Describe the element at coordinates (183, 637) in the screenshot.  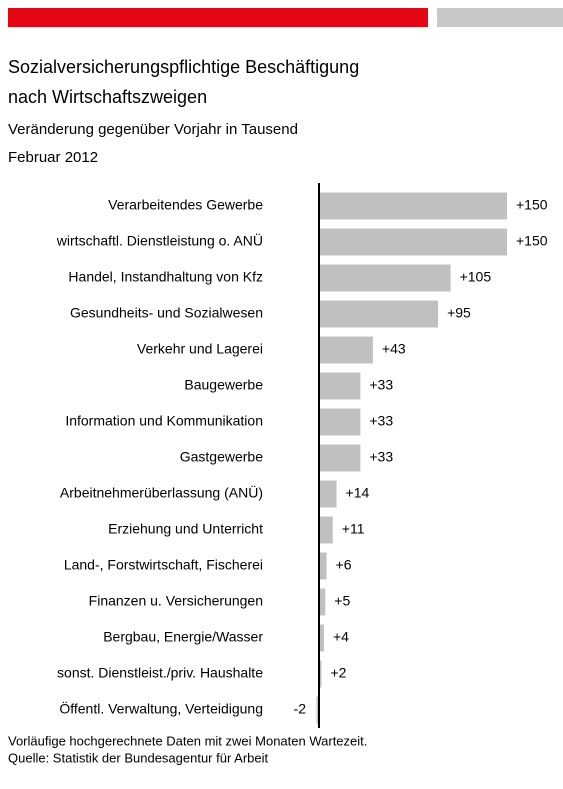
I see `category-label: Bergbau, Energie/Wasser` at that location.